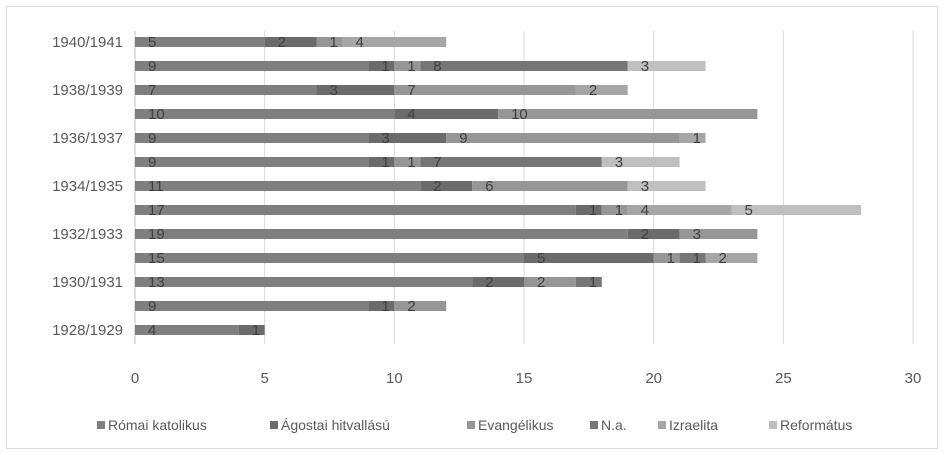 The height and width of the screenshot is (455, 944). Describe the element at coordinates (87, 234) in the screenshot. I see `y-tick-label: 1932/1933` at that location.